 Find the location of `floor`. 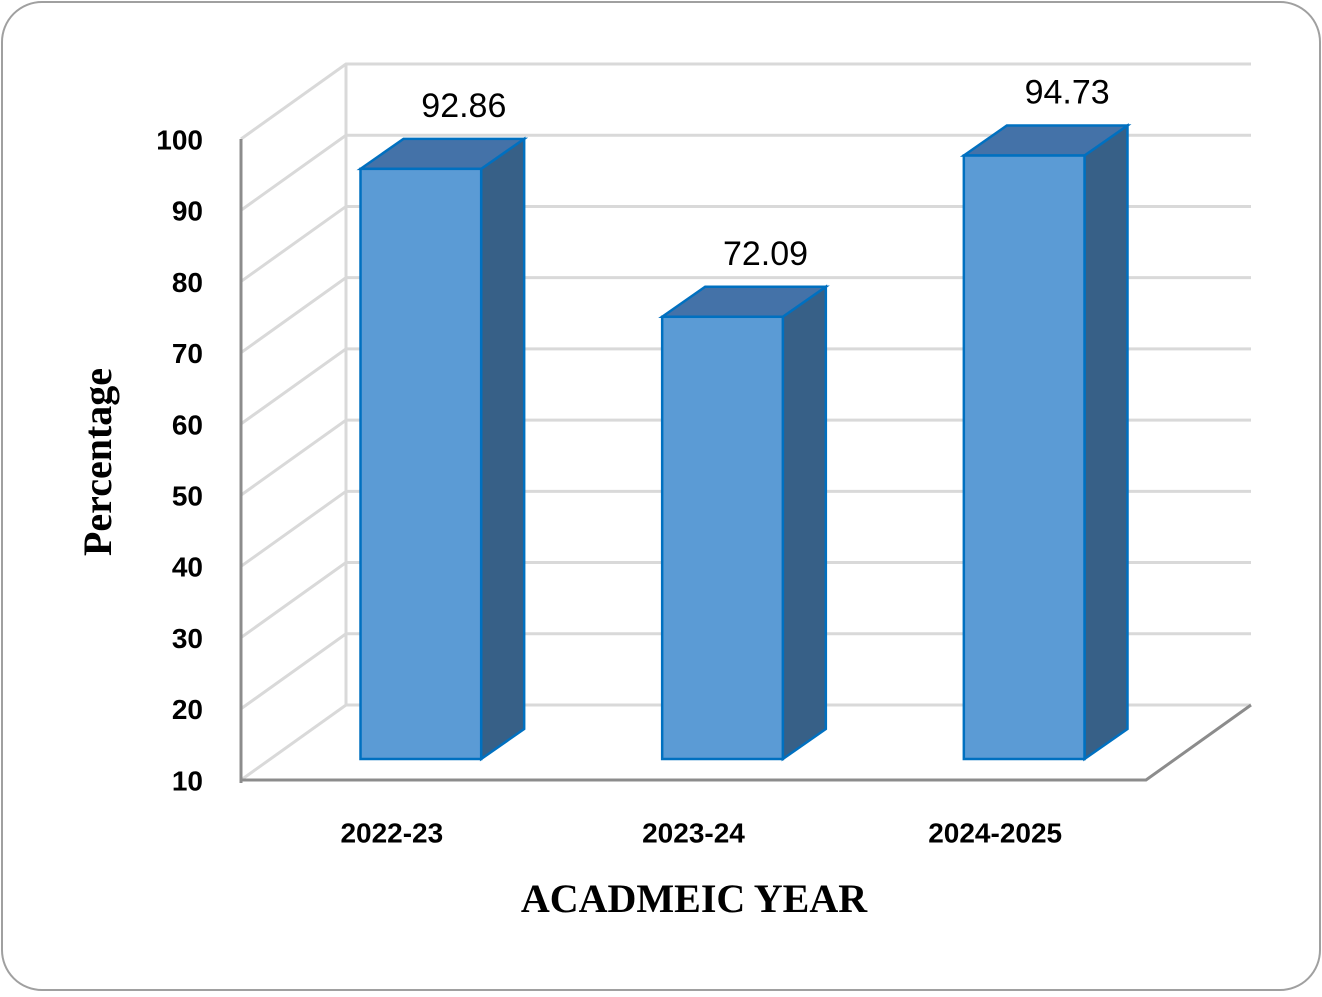

floor is located at coordinates (746, 742).